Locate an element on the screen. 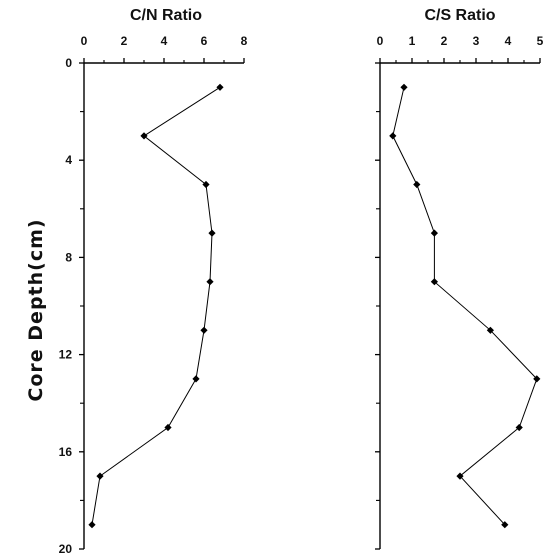 The height and width of the screenshot is (560, 552). cs-ratio-title: C/S Ratio is located at coordinates (459, 15).